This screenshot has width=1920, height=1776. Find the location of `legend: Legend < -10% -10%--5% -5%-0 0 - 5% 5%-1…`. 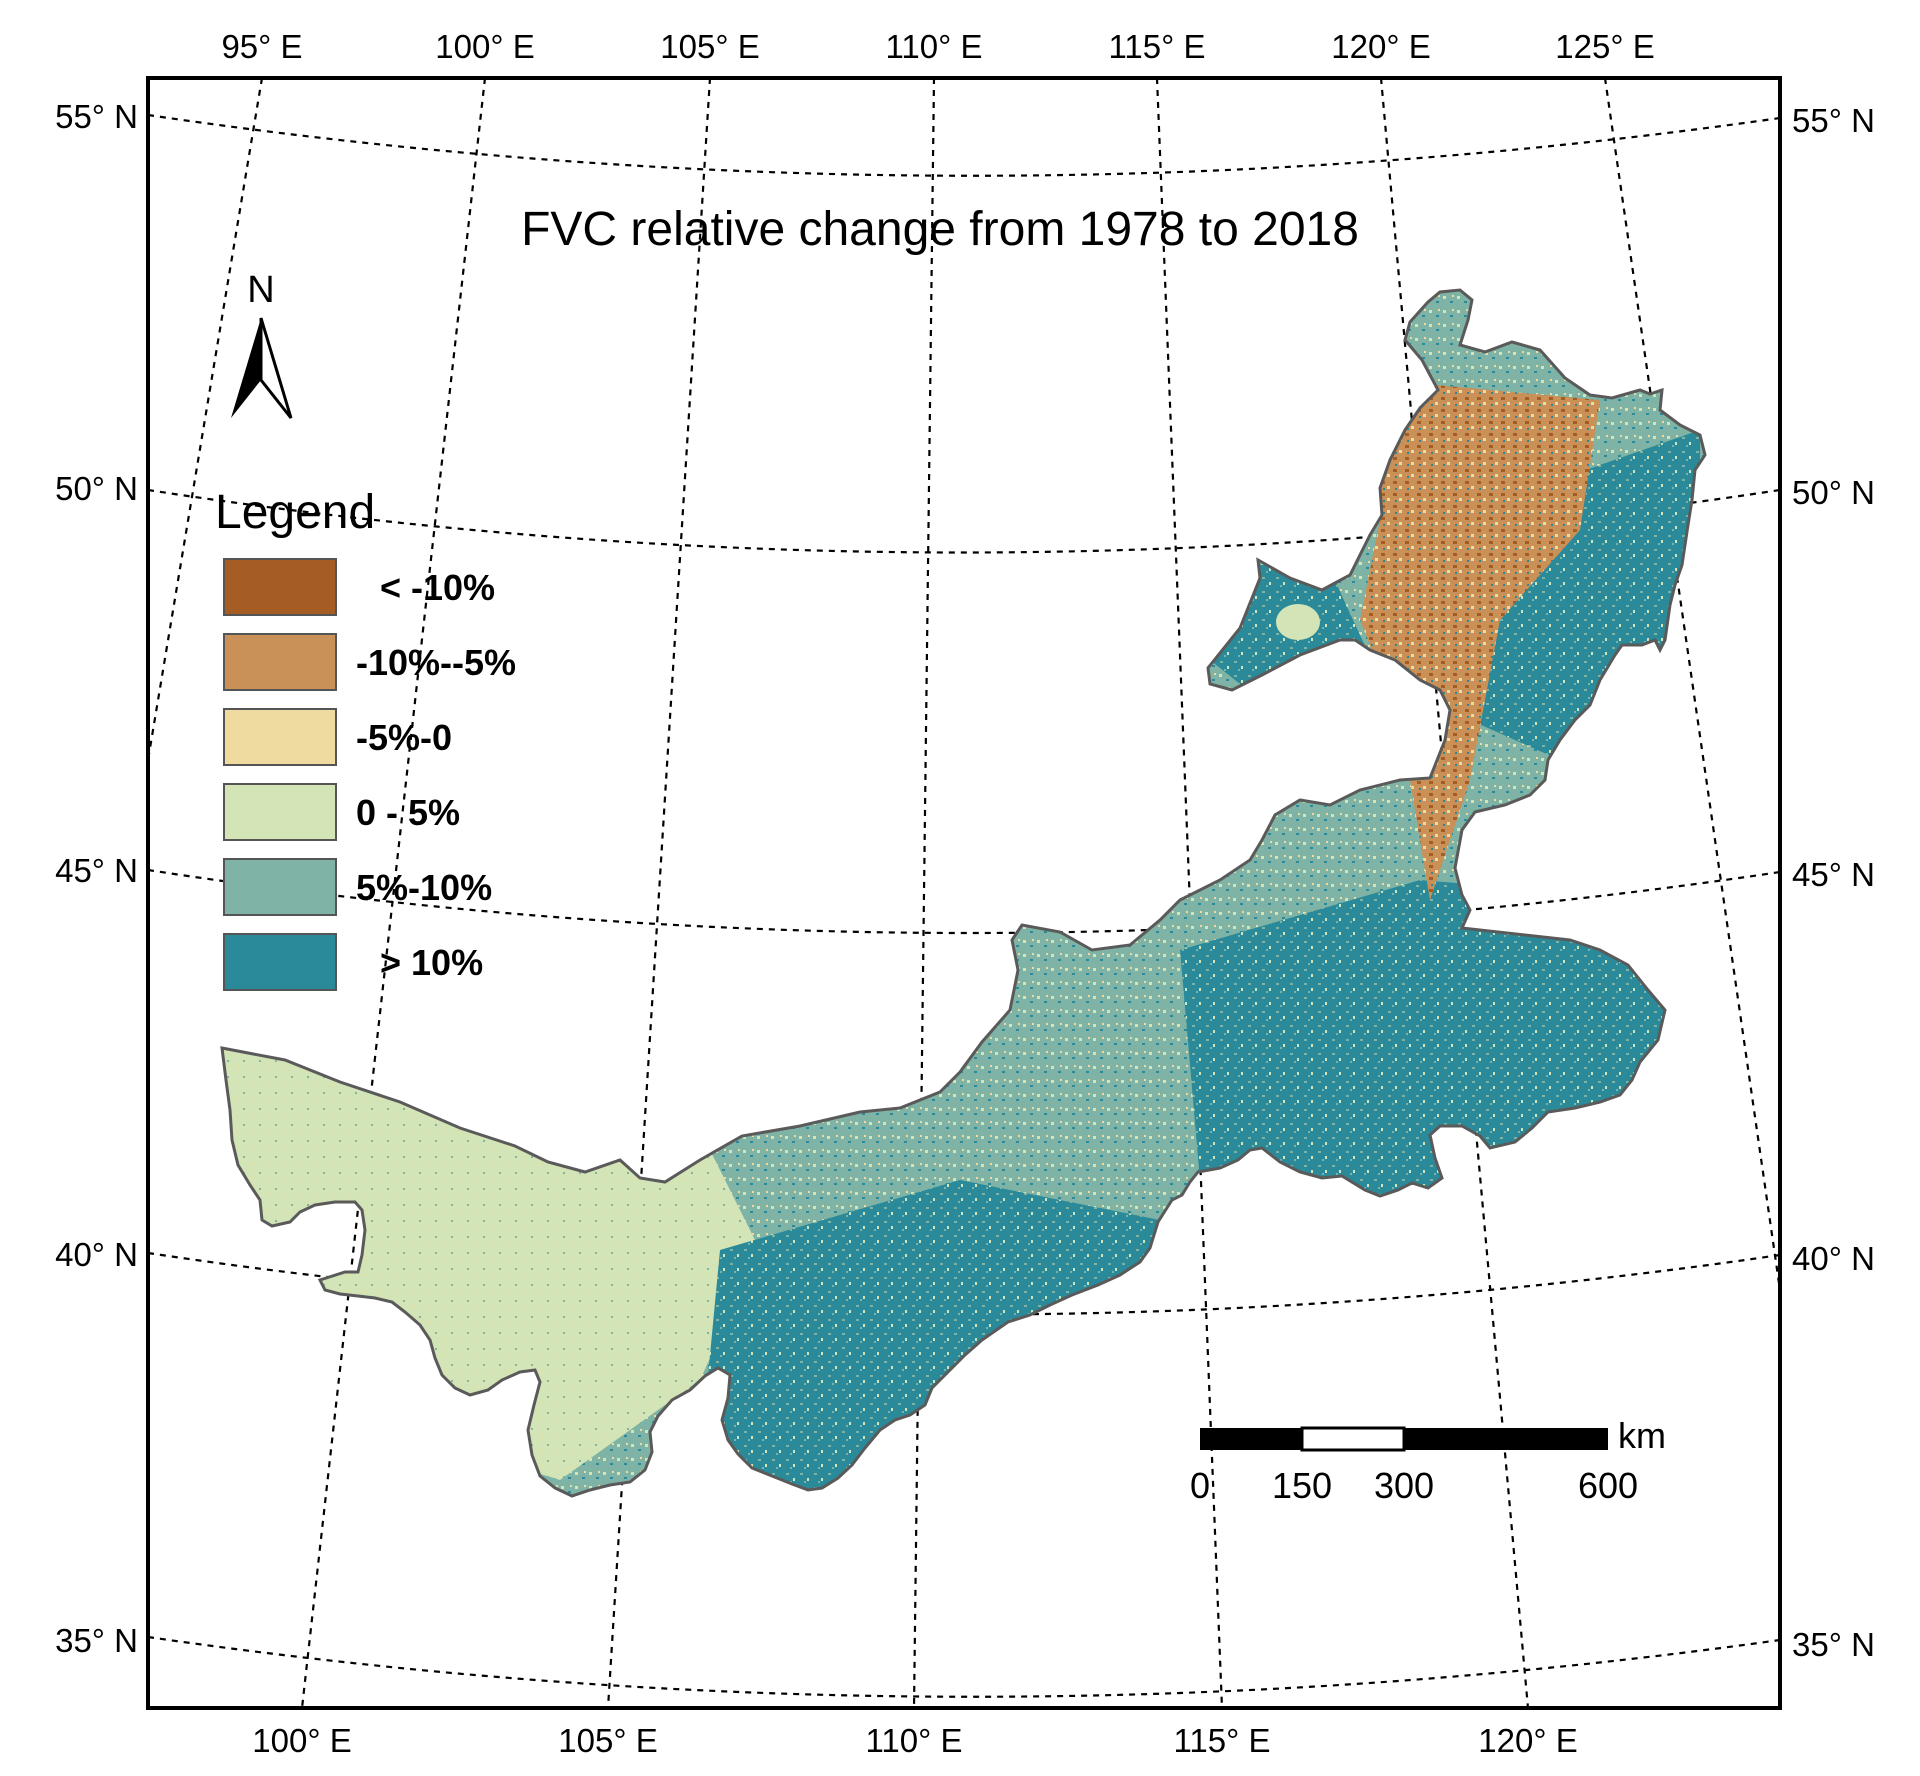

legend: Legend < -10% -10%--5% -5%-0 0 - 5% 5%-1… is located at coordinates (365, 738).